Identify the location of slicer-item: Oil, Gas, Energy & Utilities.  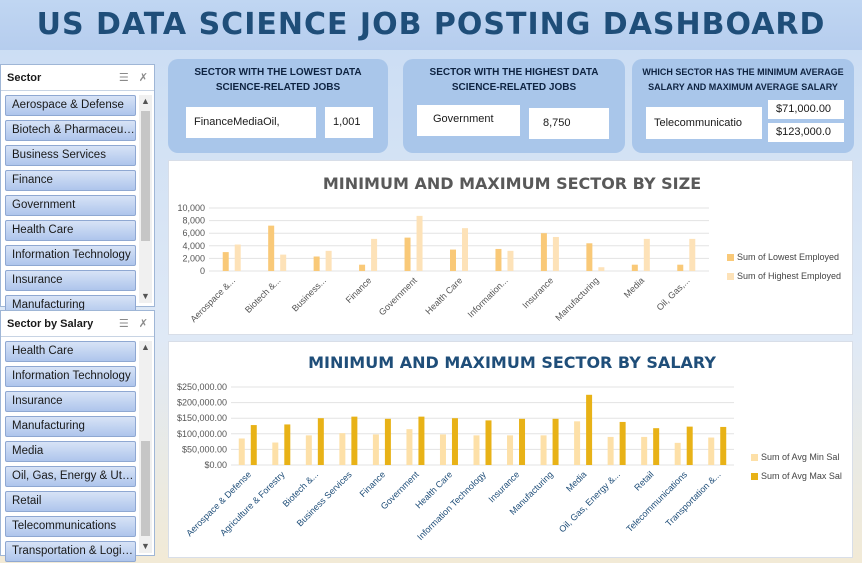
(70, 476).